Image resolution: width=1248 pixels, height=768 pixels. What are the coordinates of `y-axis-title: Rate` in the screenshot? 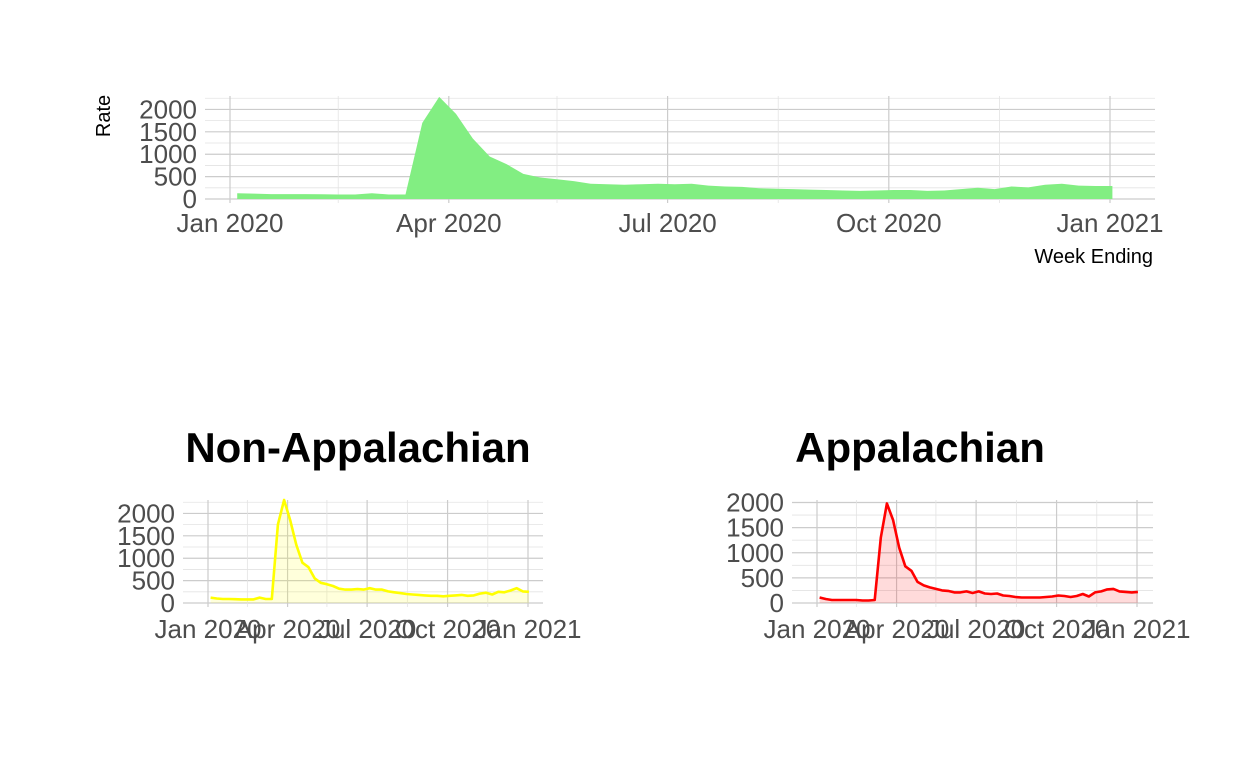 It's located at (104, 116).